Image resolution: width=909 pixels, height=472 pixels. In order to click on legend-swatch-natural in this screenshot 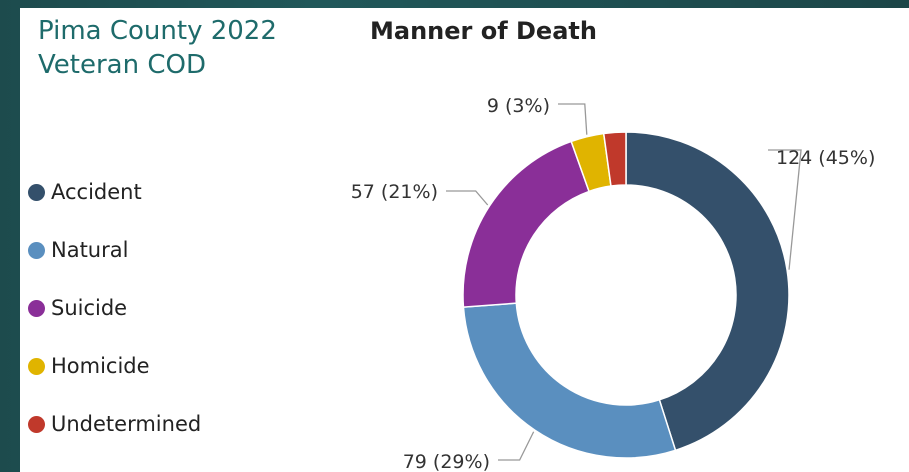, I will do `click(36, 250)`.